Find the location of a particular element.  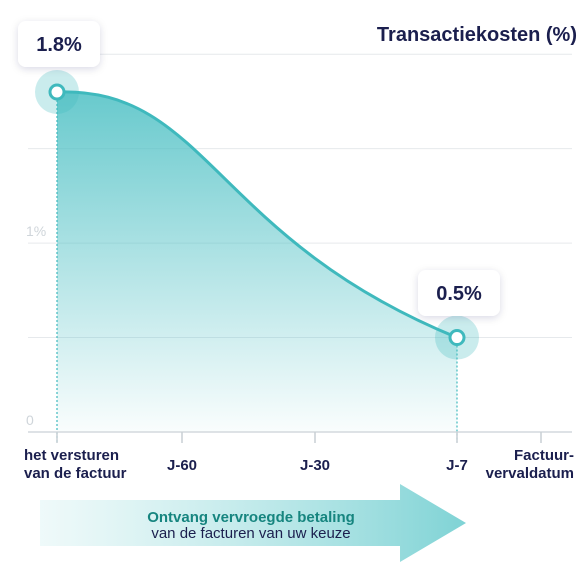

callout-label: 1.8% is located at coordinates (59, 45).